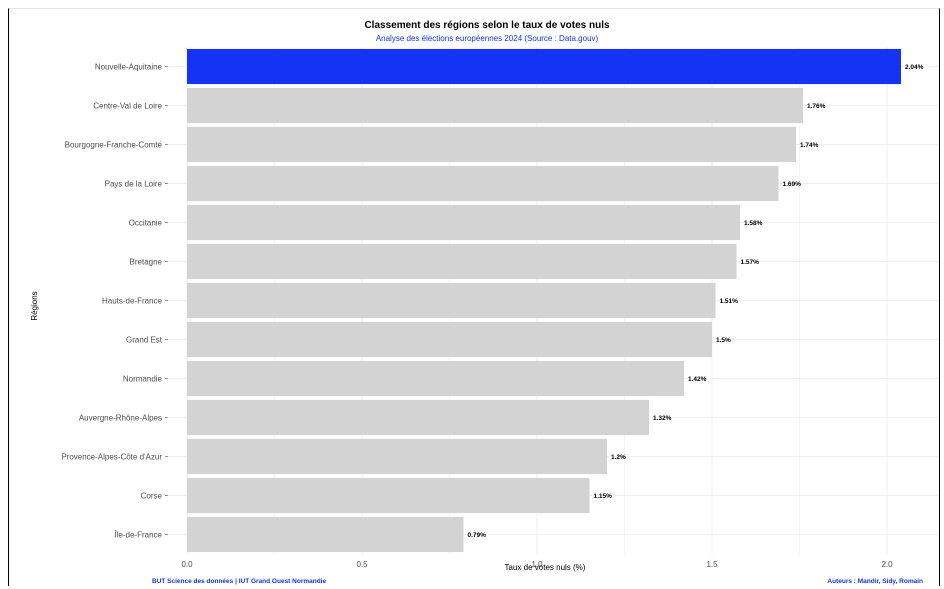 The height and width of the screenshot is (589, 944). Describe the element at coordinates (111, 457) in the screenshot. I see `y-tick-label: Provence-Alpes-Côte d'Azur` at that location.